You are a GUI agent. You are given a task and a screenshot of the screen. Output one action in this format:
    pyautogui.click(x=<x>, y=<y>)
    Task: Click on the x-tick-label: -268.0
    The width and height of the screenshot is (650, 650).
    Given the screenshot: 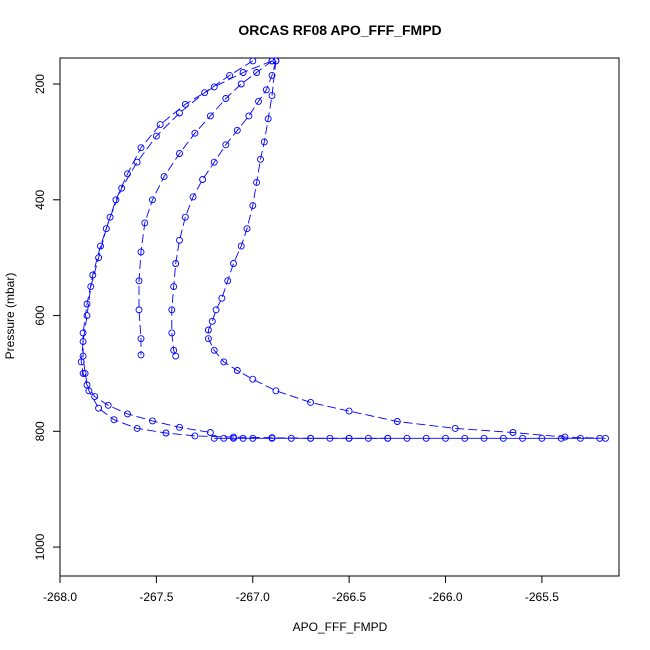 What is the action you would take?
    pyautogui.click(x=60, y=597)
    